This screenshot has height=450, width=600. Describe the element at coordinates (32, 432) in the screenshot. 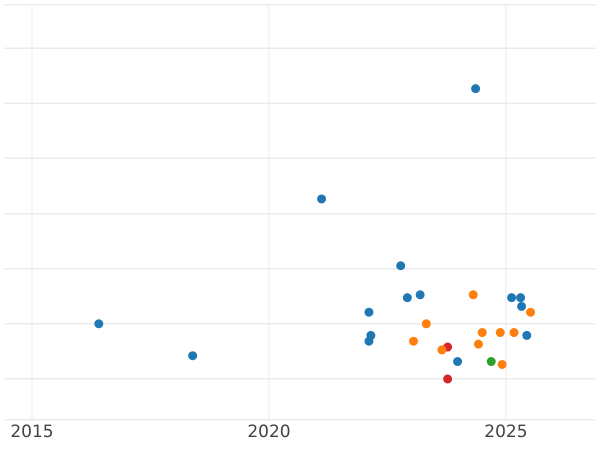

I see `x-tick-label: 2015` at that location.